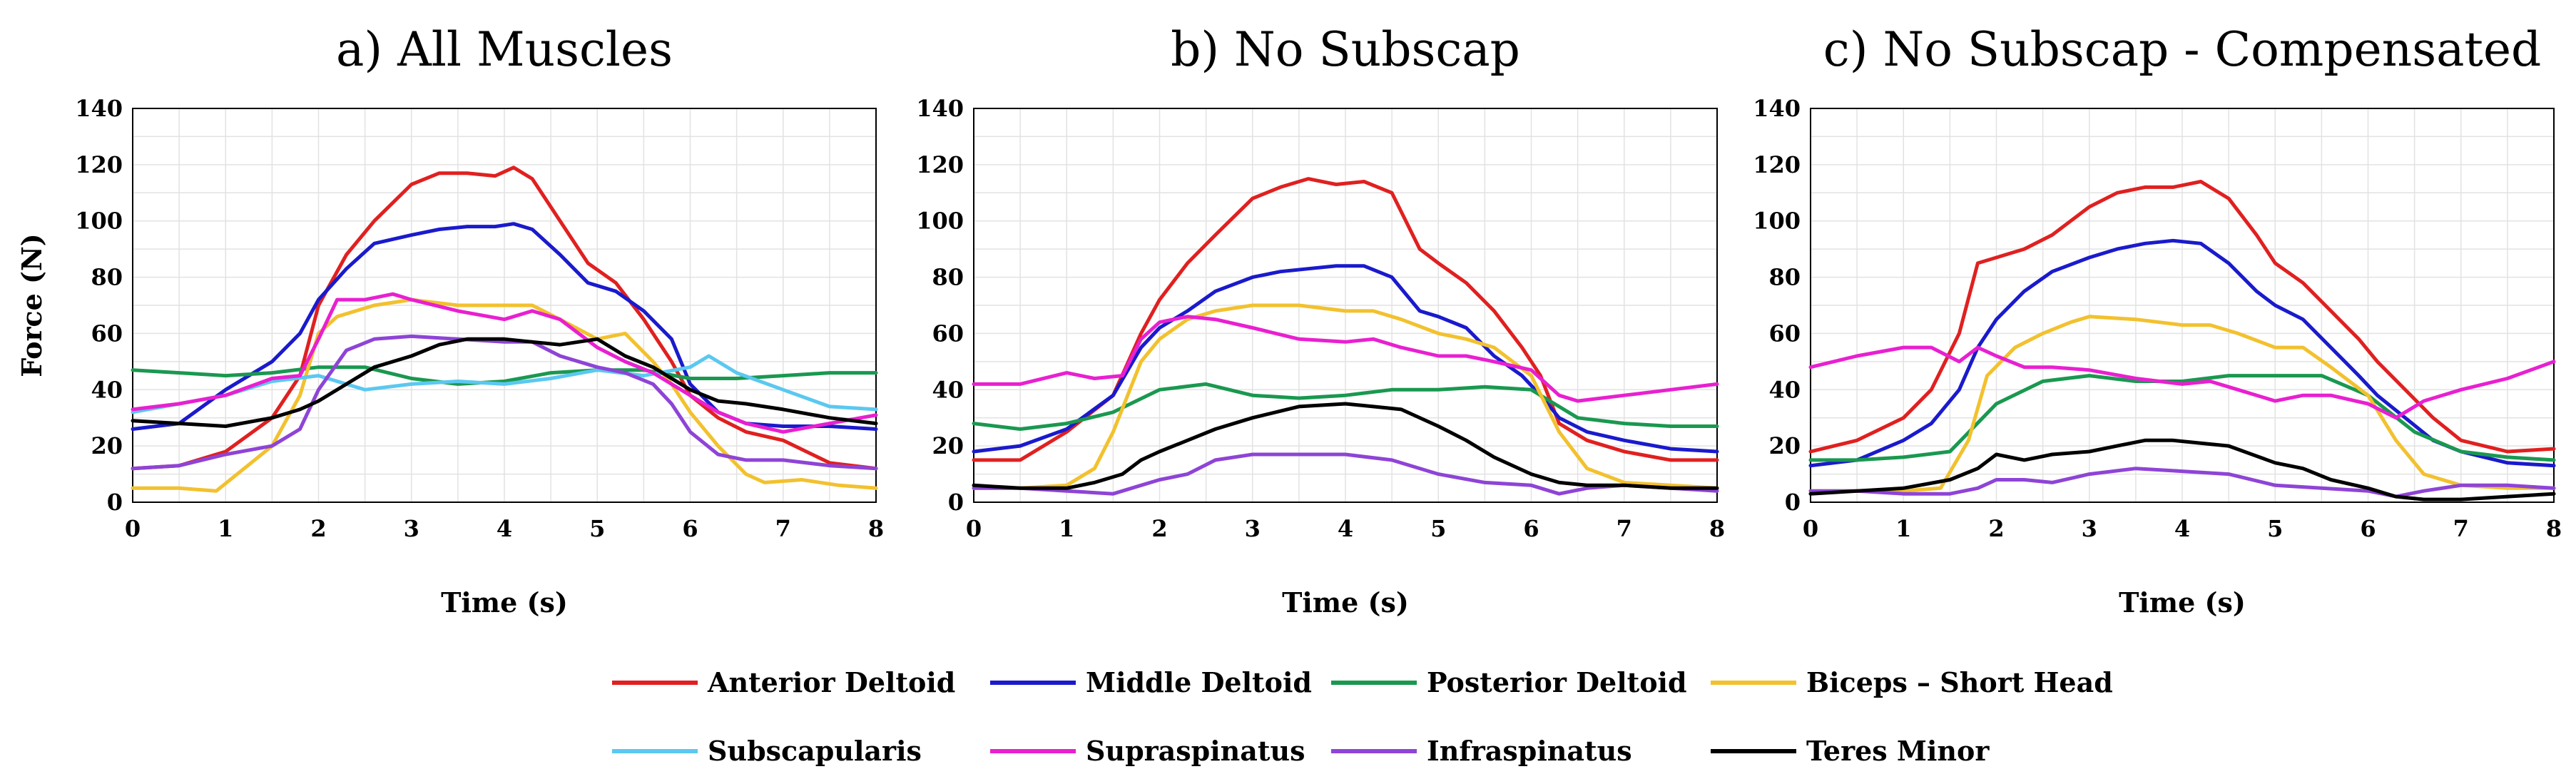 This screenshot has width=2576, height=784. I want to click on legend-item-subscapularis: Subscapularis, so click(767, 751).